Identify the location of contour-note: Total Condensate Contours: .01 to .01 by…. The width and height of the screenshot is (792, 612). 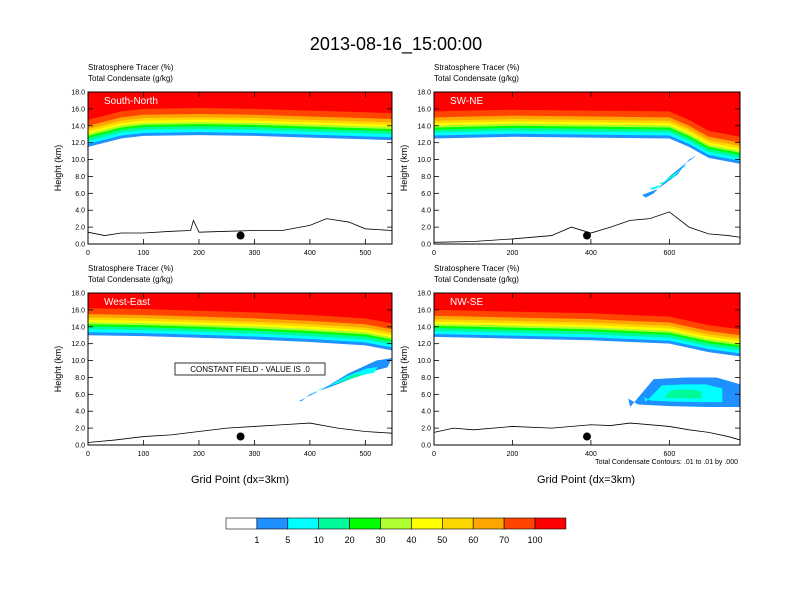
(666, 462).